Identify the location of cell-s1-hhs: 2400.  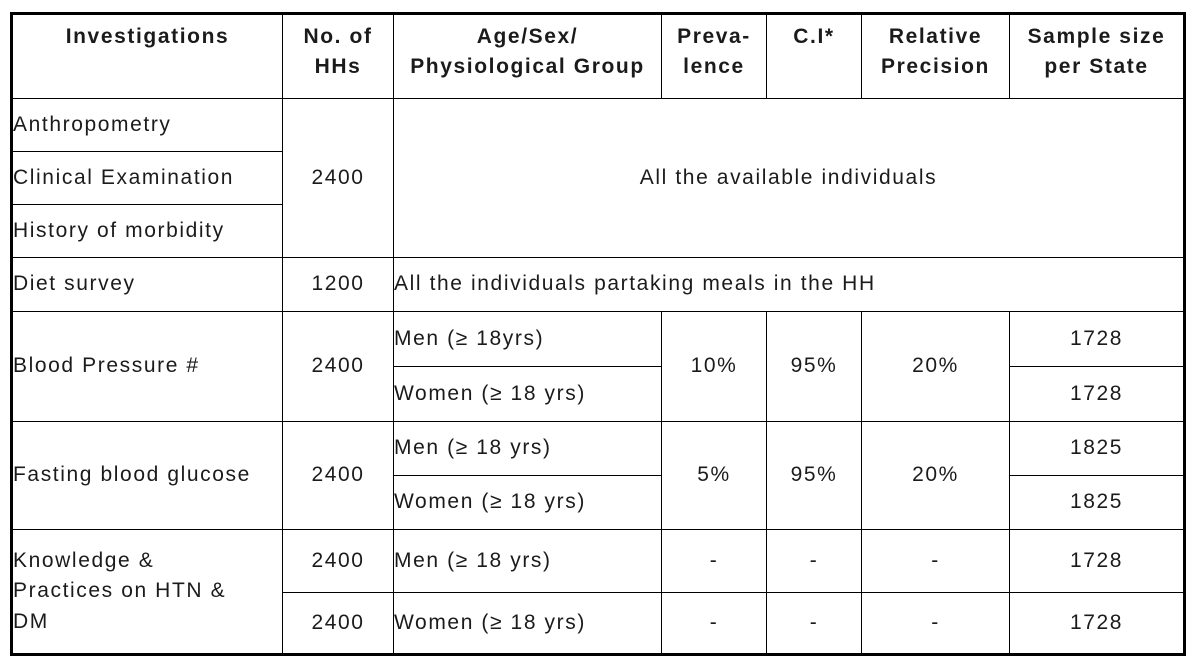
(338, 178).